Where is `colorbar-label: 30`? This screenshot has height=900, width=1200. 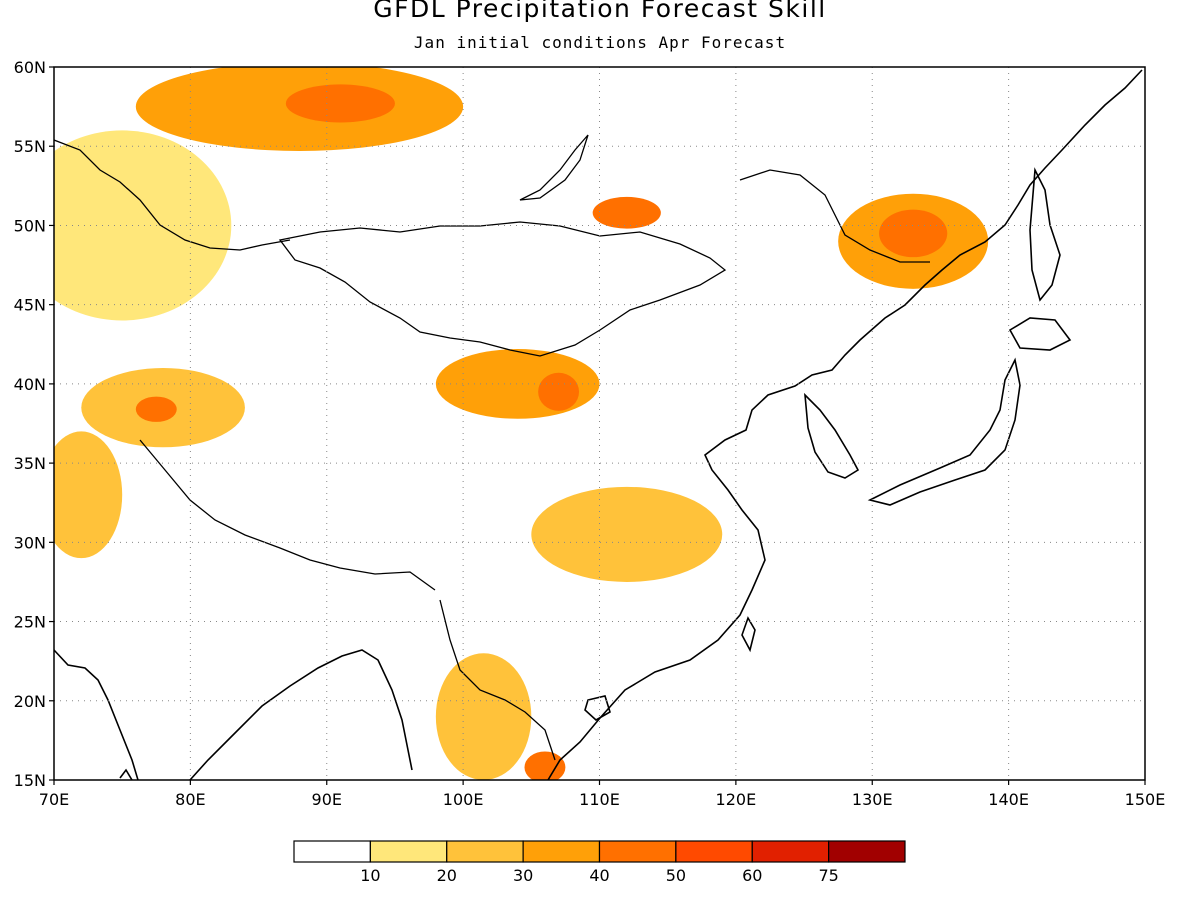
colorbar-label: 30 is located at coordinates (523, 875).